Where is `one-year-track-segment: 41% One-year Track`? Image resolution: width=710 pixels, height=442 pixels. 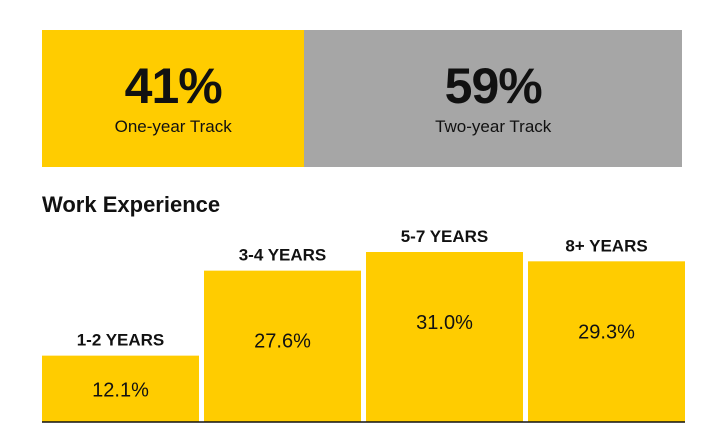
one-year-track-segment: 41% One-year Track is located at coordinates (173, 98).